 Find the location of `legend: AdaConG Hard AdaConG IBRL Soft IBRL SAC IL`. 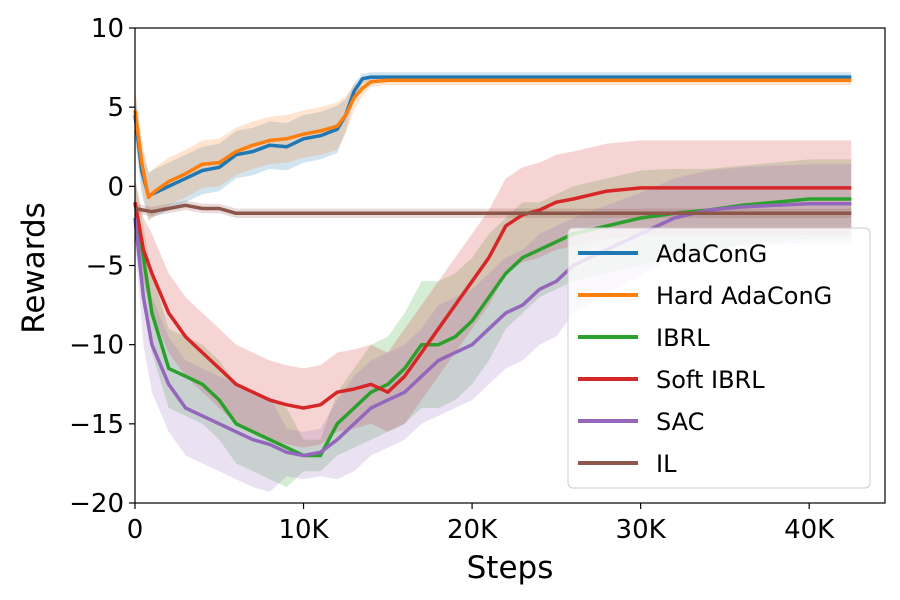

legend: AdaConG Hard AdaConG IBRL Soft IBRL SAC IL is located at coordinates (719, 358).